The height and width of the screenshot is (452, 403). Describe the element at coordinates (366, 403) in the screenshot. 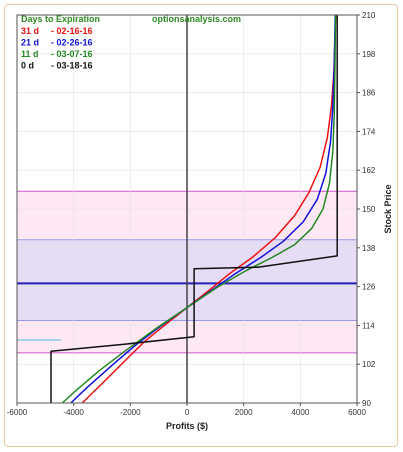

I see `y-tick-label-0: 90` at that location.